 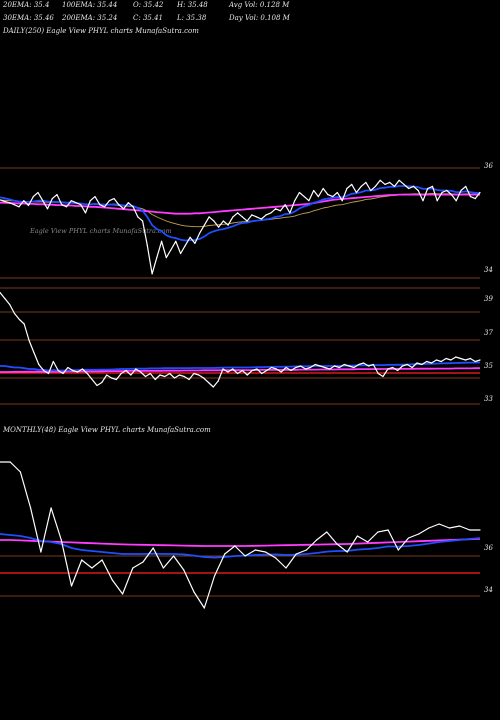 What do you see at coordinates (192, 5) in the screenshot?
I see `high-readout: H: 35.48` at bounding box center [192, 5].